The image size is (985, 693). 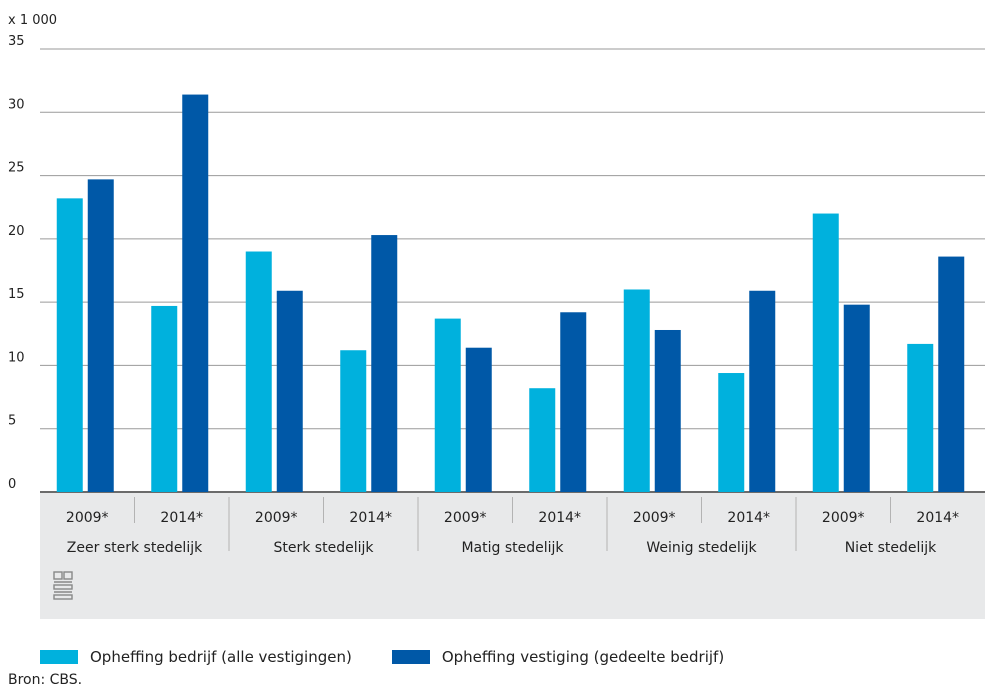 I want to click on x-group-label: Weinig stedelijk, so click(x=701, y=548).